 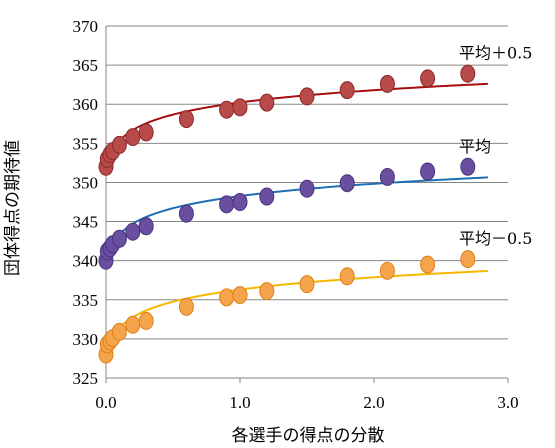 What do you see at coordinates (475, 146) in the screenshot?
I see `series-label-1: 平均` at bounding box center [475, 146].